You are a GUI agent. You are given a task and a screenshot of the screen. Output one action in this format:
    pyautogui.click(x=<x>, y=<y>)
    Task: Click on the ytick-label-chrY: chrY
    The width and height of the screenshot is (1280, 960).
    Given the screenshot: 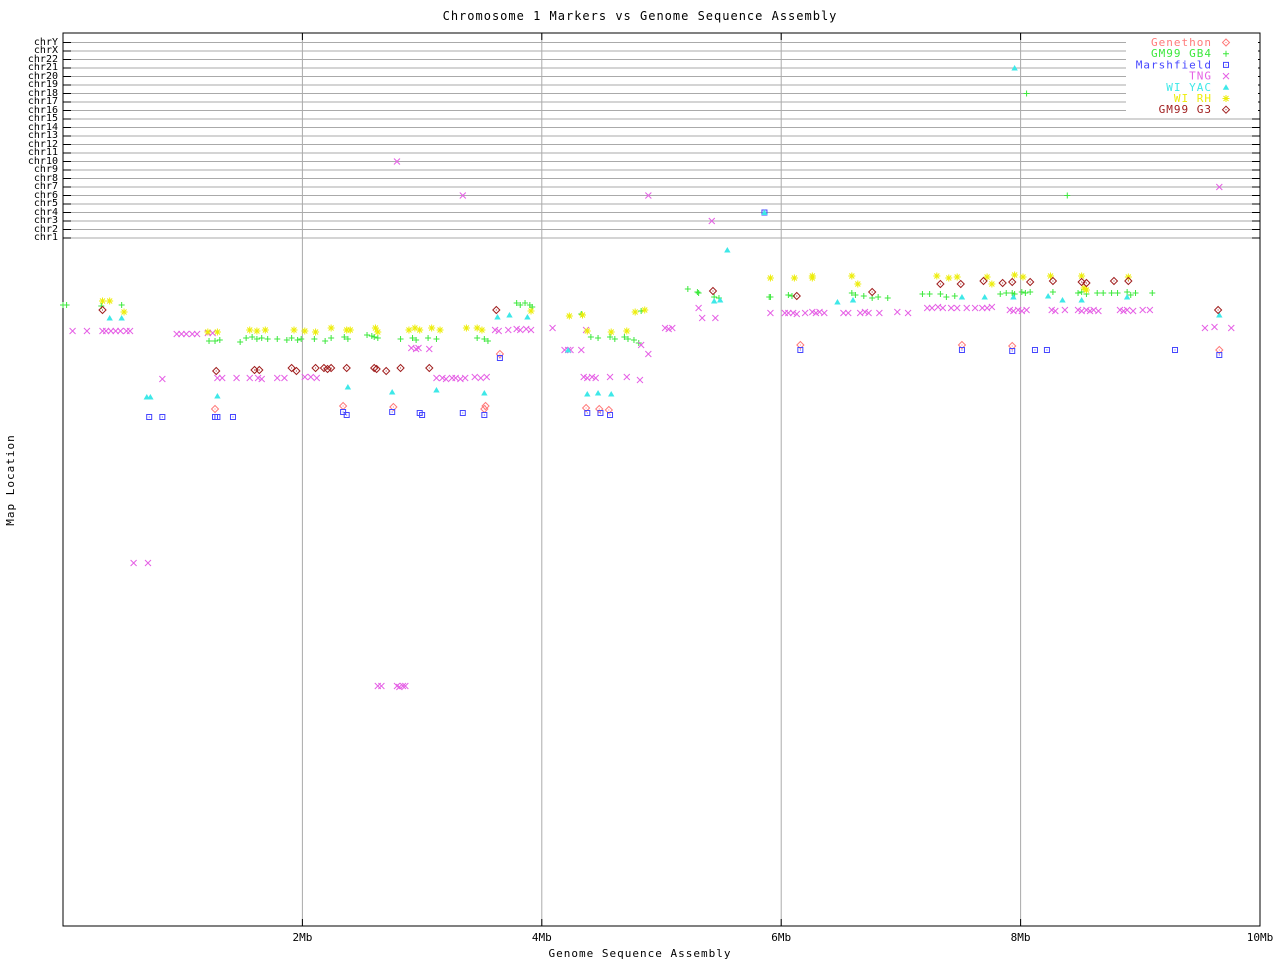 What is the action you would take?
    pyautogui.click(x=45, y=42)
    